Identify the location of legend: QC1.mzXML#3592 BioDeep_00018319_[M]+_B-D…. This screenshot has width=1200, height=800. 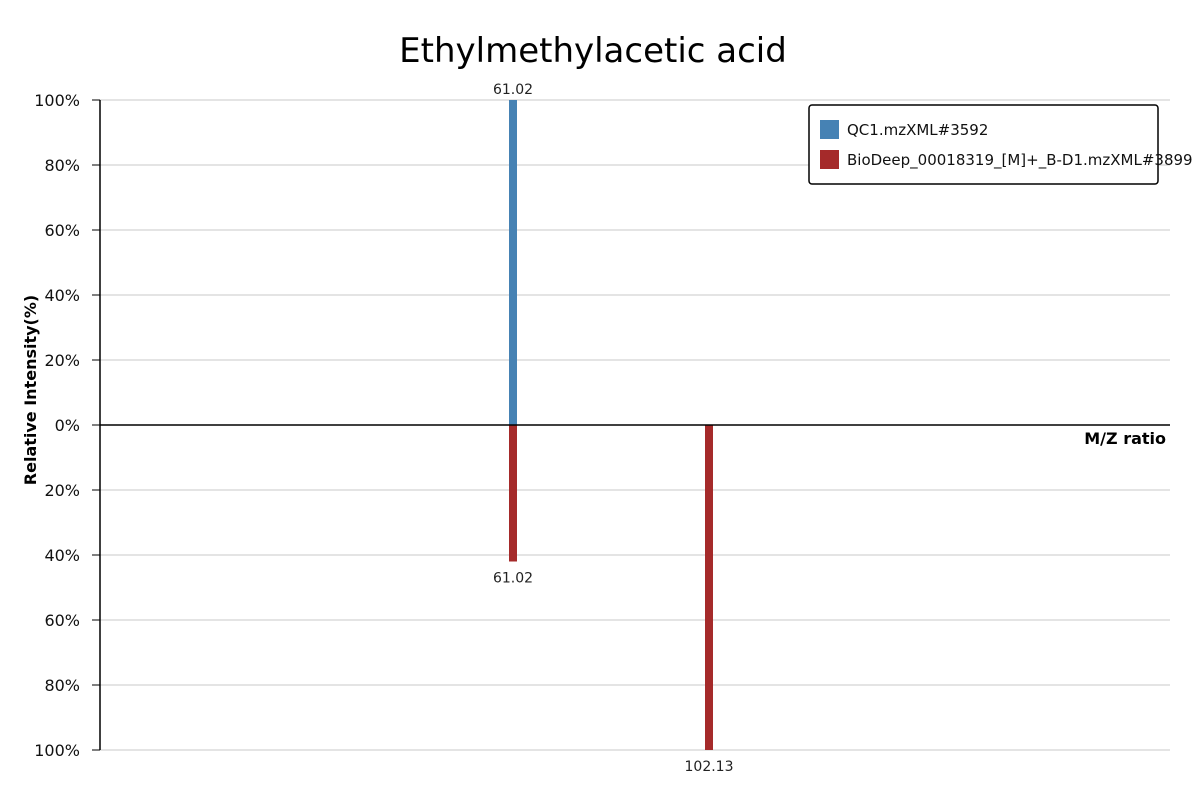
(1000, 144).